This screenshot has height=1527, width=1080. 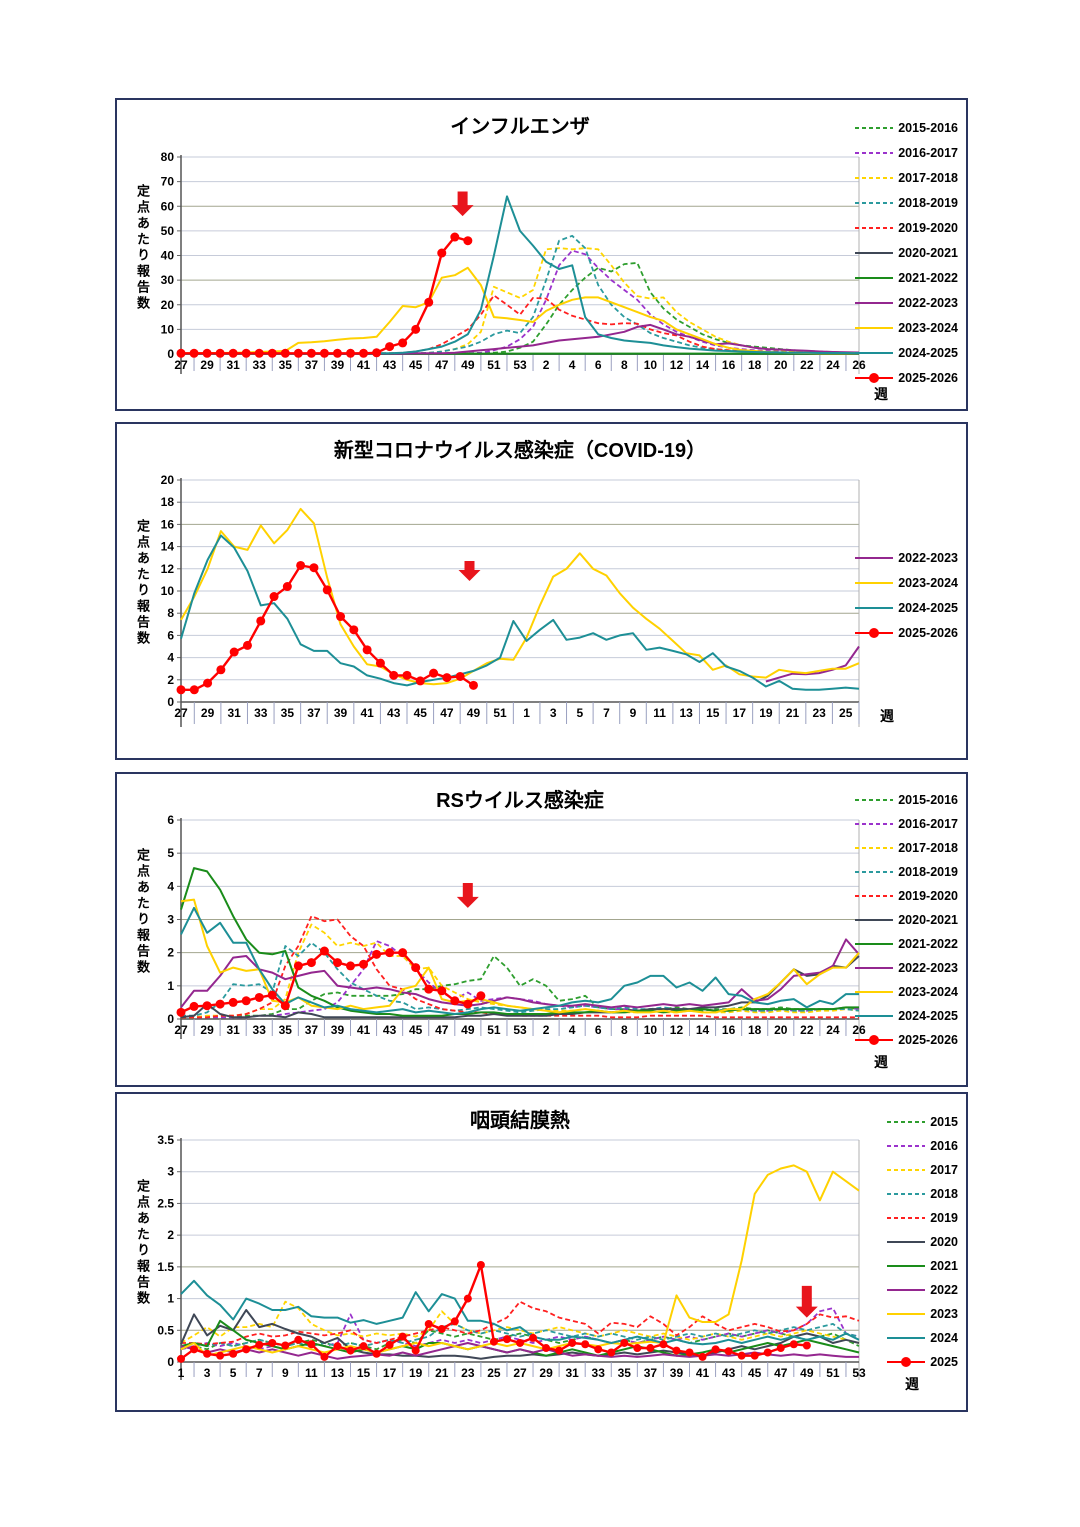 I want to click on legend-item-2021-2022: 2021-2022, so click(x=906, y=278).